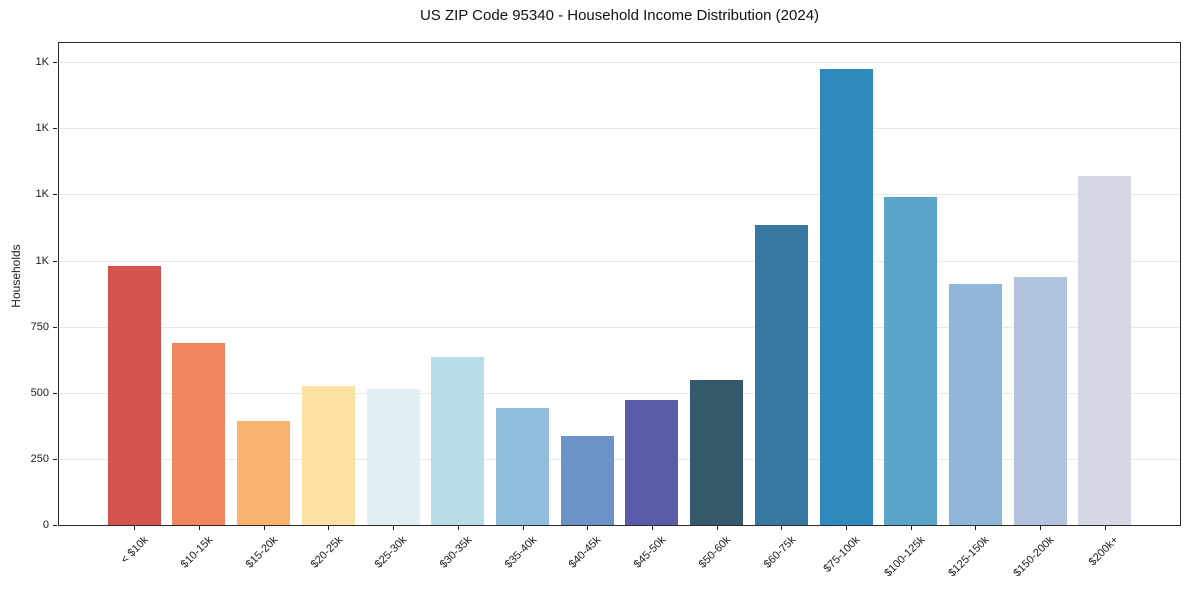  I want to click on x-tick-label: $100-125k, so click(904, 557).